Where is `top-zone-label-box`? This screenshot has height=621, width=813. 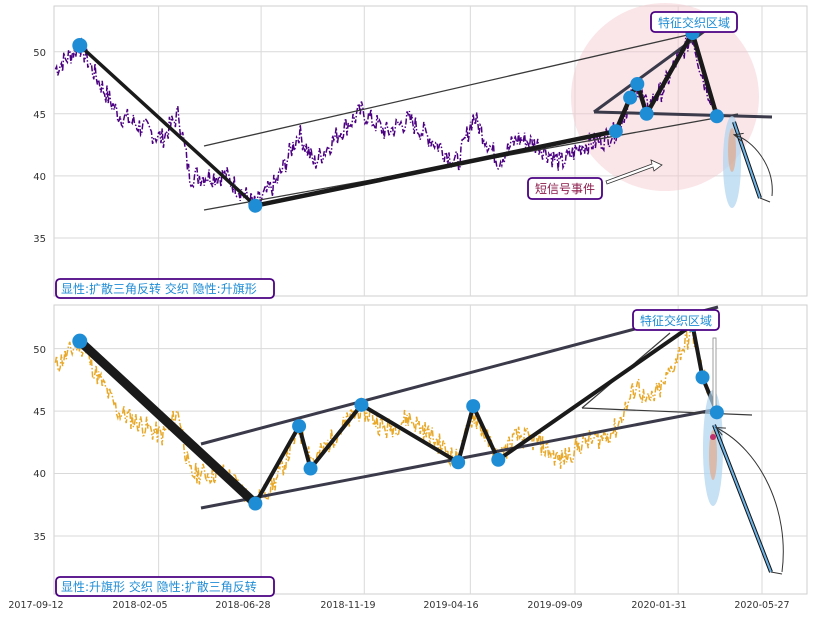
top-zone-label-box is located at coordinates (694, 22).